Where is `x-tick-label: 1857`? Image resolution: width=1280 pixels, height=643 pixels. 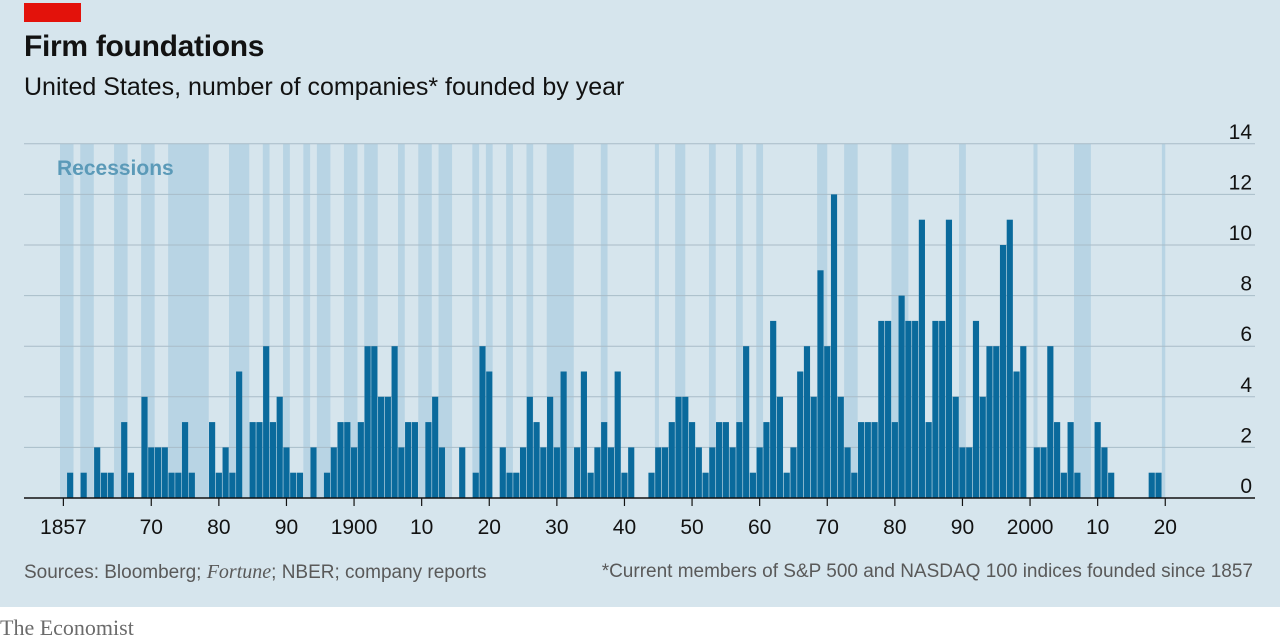 x-tick-label: 1857 is located at coordinates (63, 527).